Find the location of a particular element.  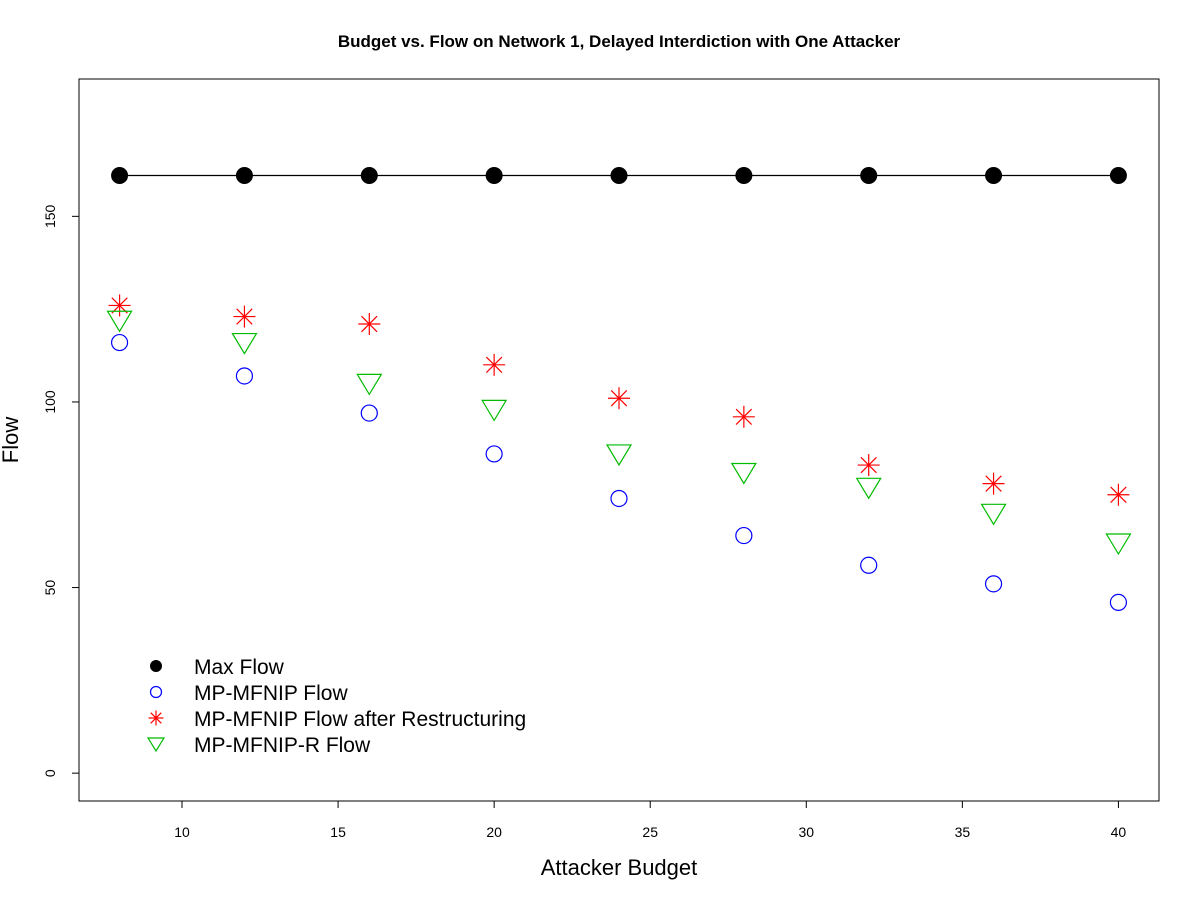

x-axis-label: Attacker Budget is located at coordinates (619, 867).